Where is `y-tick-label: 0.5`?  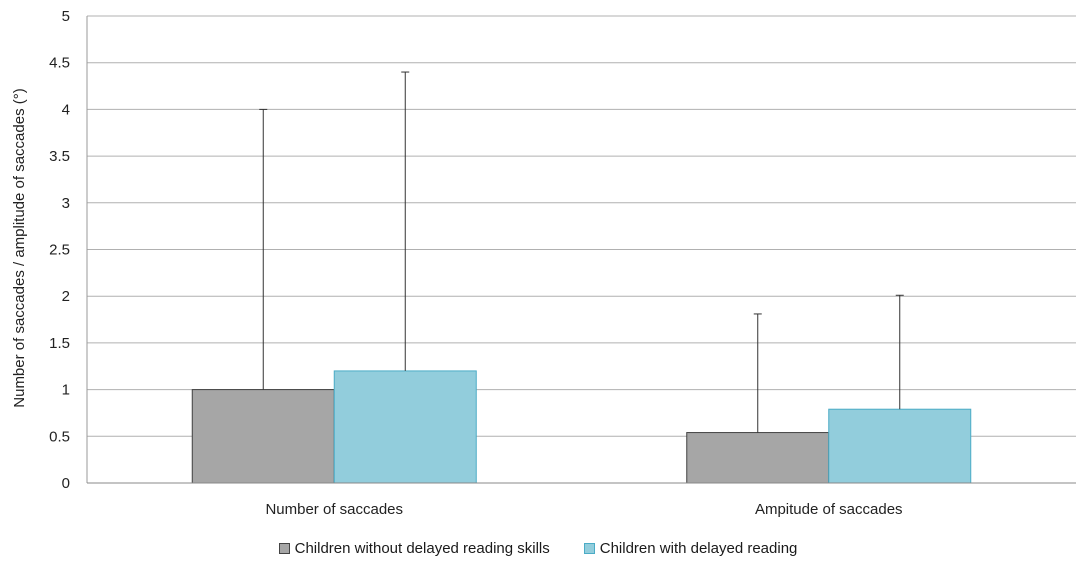
y-tick-label: 0.5 is located at coordinates (59, 436).